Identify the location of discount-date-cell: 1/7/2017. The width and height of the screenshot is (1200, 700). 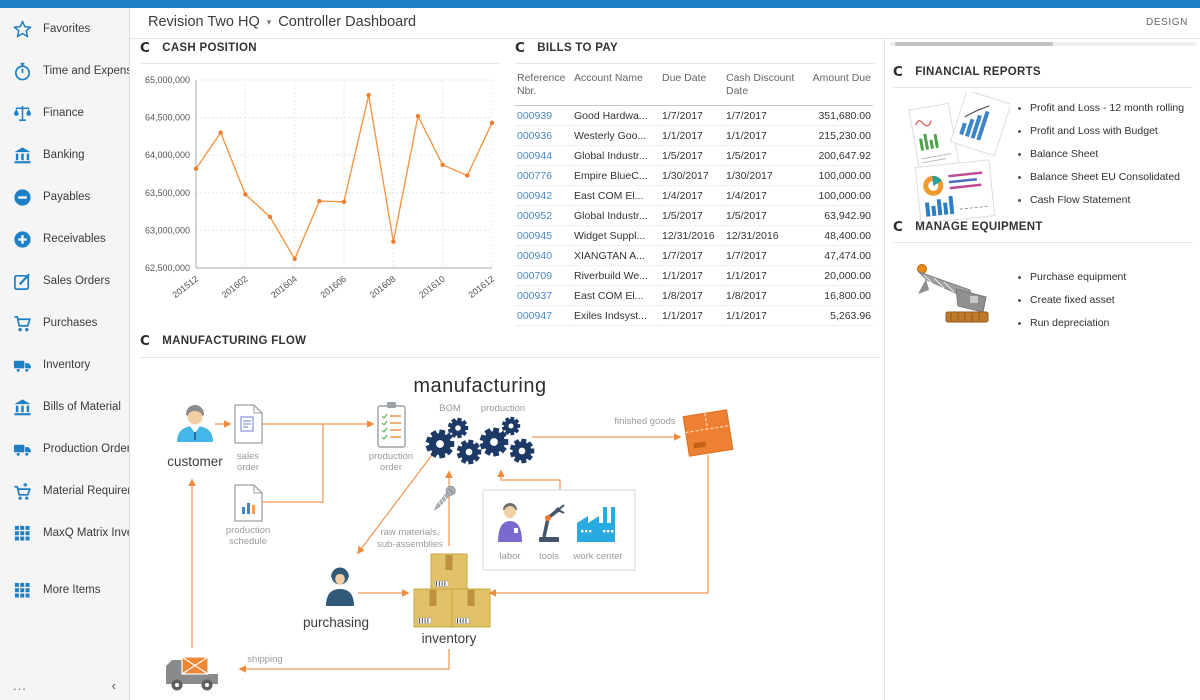
(763, 116).